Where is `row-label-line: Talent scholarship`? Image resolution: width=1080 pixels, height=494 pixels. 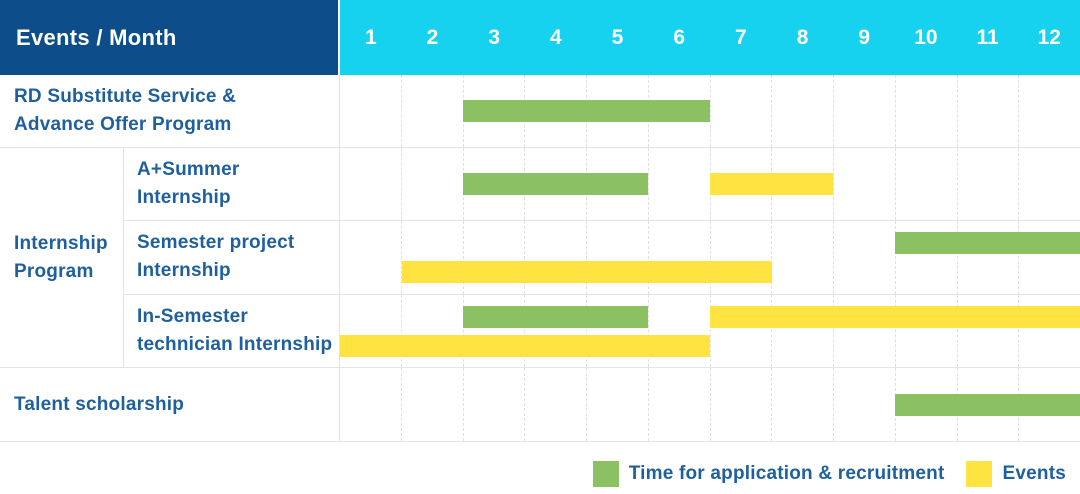
row-label-line: Talent scholarship is located at coordinates (99, 404).